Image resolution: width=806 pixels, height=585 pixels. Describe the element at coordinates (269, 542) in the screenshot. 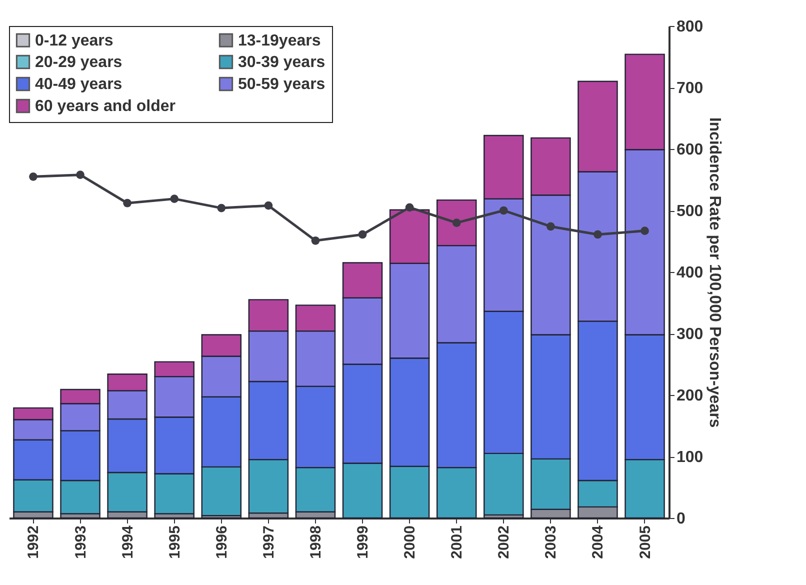

I see `x-tick-label: 1997` at that location.